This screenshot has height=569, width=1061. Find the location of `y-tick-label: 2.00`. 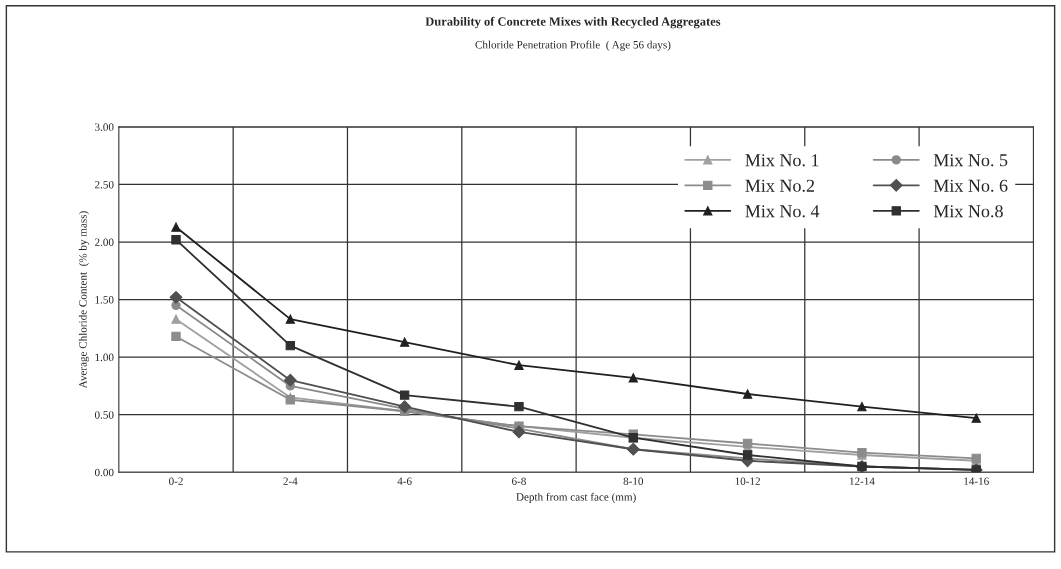

y-tick-label: 2.00 is located at coordinates (104, 242).